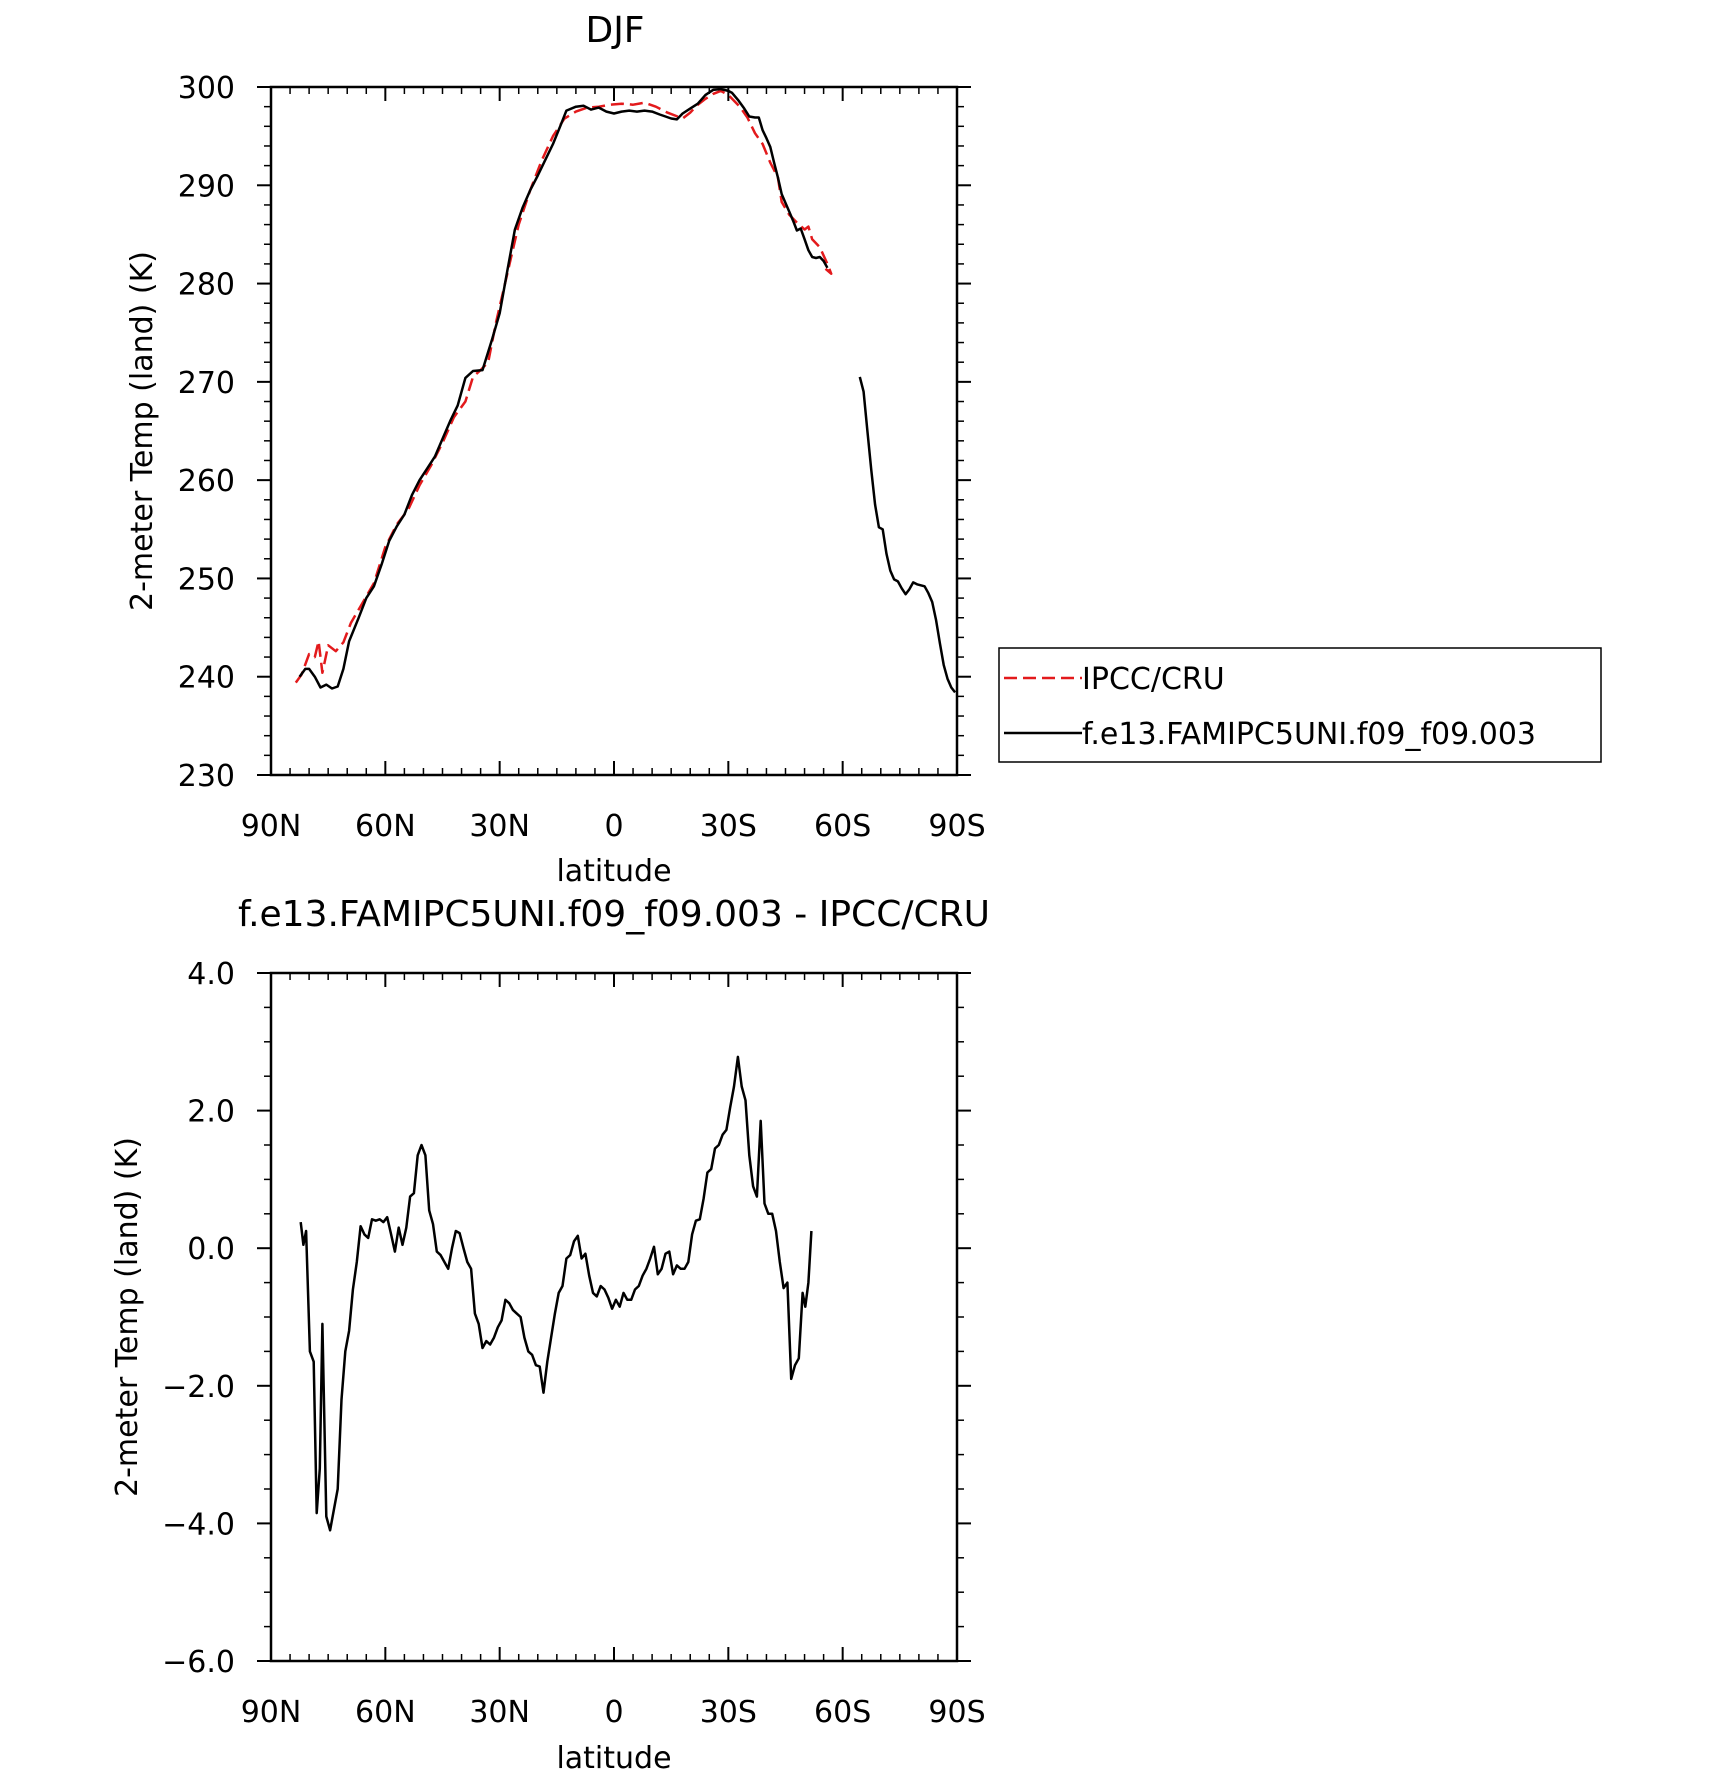  What do you see at coordinates (728, 826) in the screenshot?
I see `top-x-tick-label: 30S` at bounding box center [728, 826].